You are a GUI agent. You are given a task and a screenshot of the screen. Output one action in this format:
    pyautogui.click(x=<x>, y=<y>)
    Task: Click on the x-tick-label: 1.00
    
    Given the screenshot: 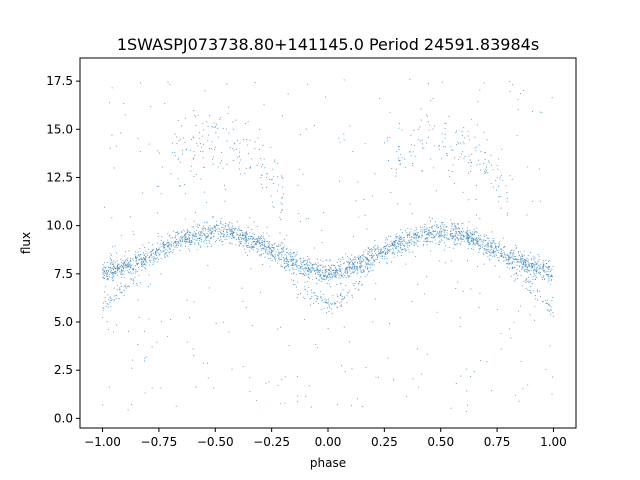 What is the action you would take?
    pyautogui.click(x=553, y=442)
    